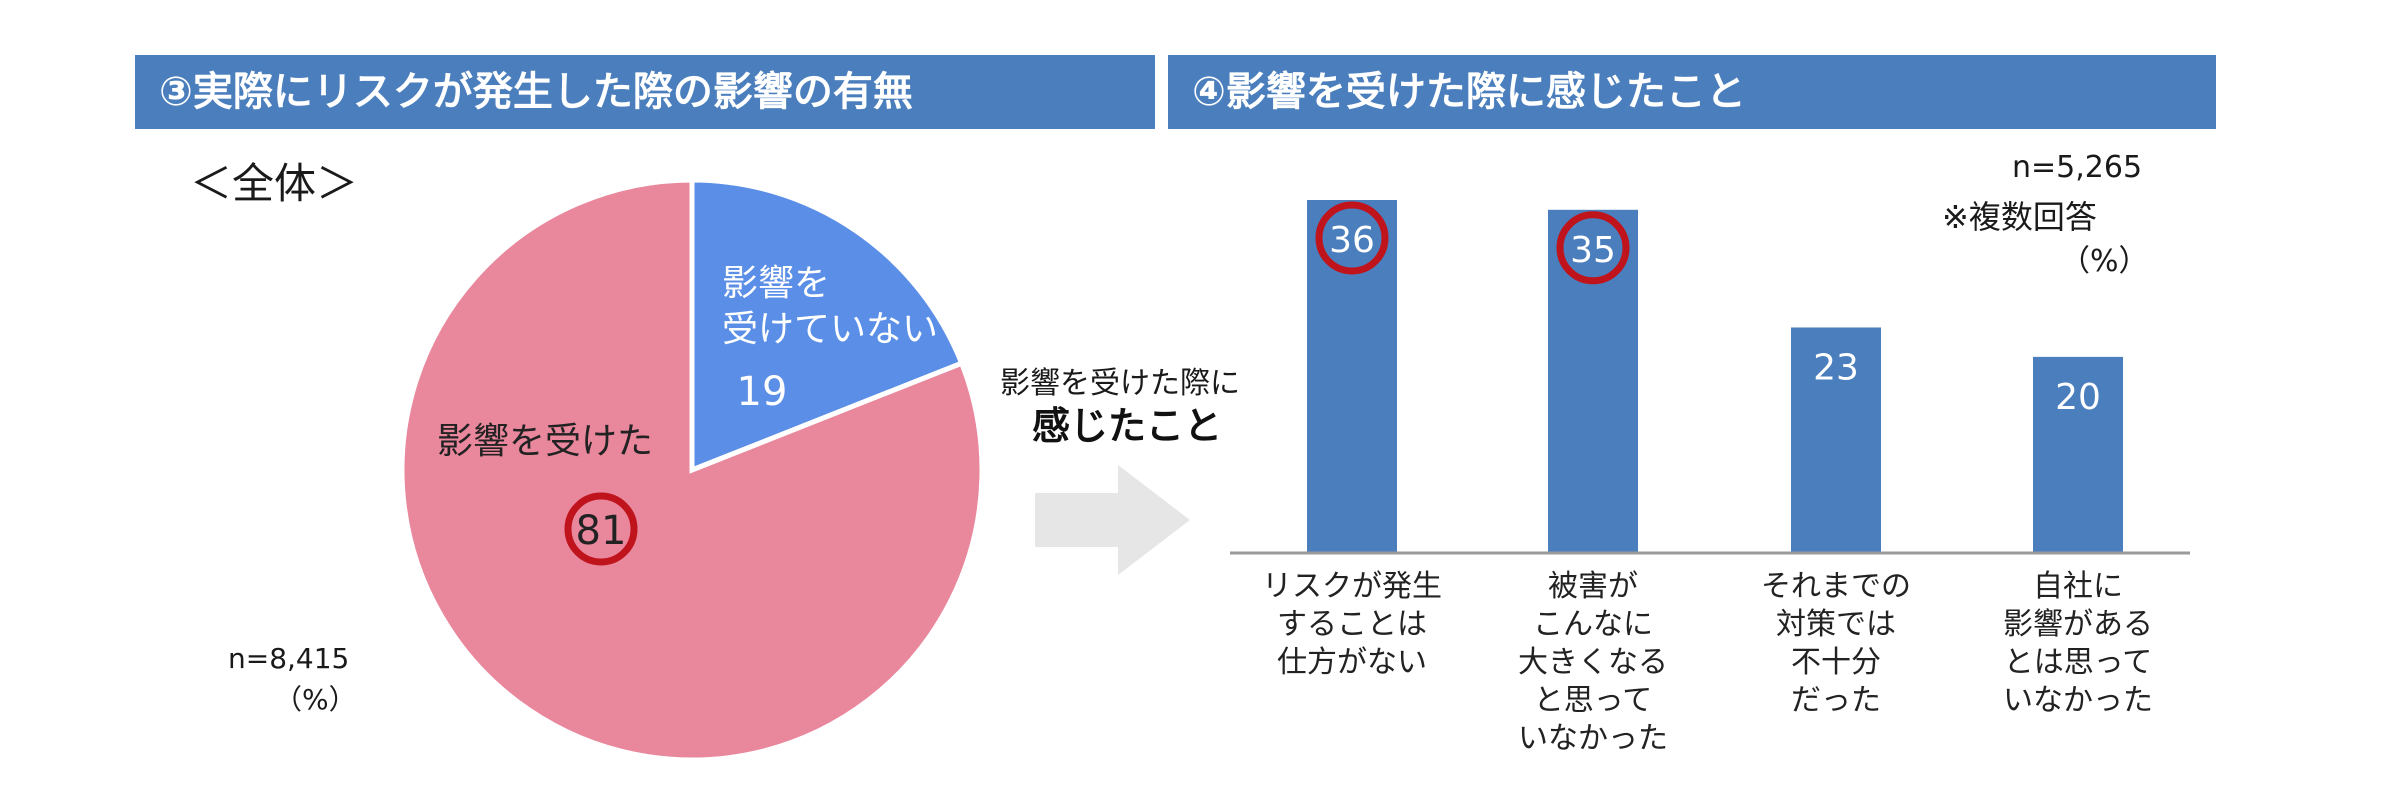 Image resolution: width=2392 pixels, height=810 pixels. What do you see at coordinates (1593, 738) in the screenshot?
I see `bar-category-1-line-4: いなかった` at bounding box center [1593, 738].